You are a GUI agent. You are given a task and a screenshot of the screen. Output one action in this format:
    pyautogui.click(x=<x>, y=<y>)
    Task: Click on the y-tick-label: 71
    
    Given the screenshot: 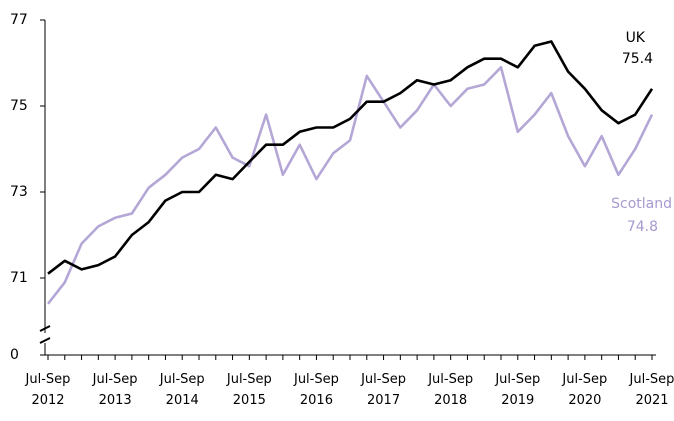 What is the action you would take?
    pyautogui.click(x=19, y=278)
    